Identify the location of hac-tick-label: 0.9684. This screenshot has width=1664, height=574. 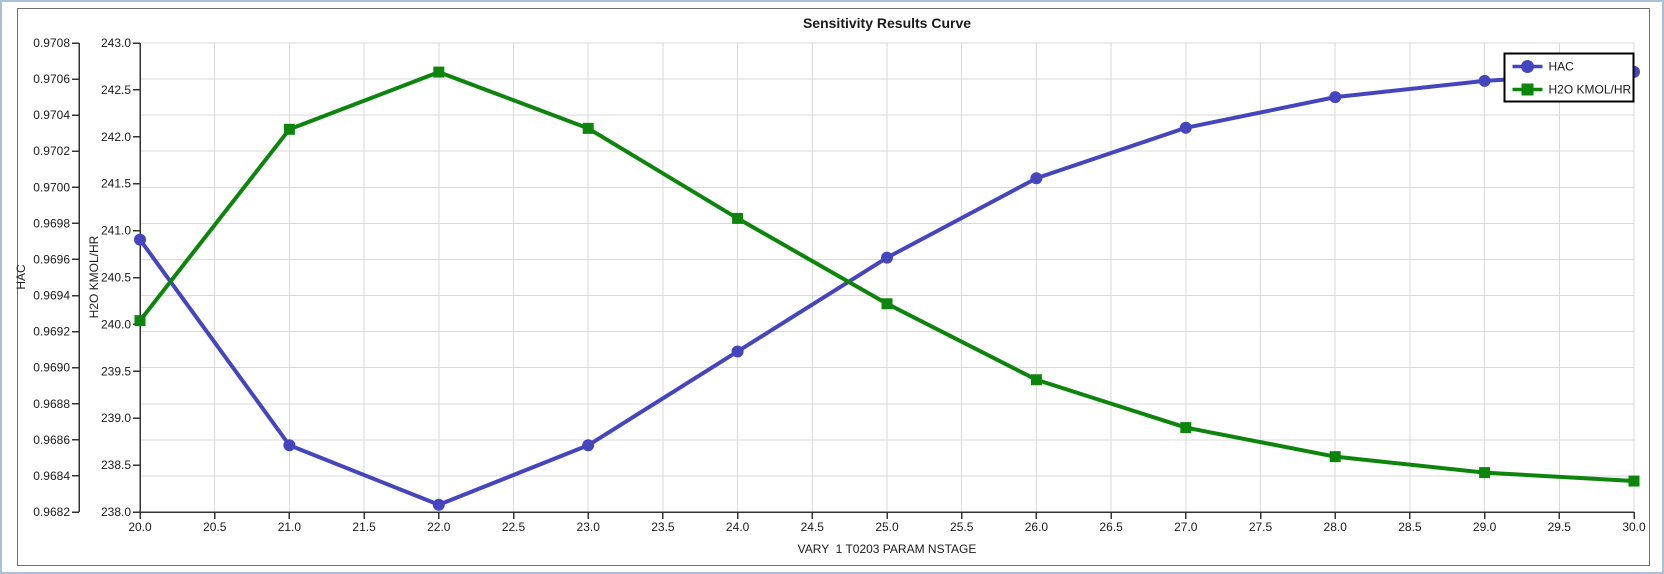
(51, 476).